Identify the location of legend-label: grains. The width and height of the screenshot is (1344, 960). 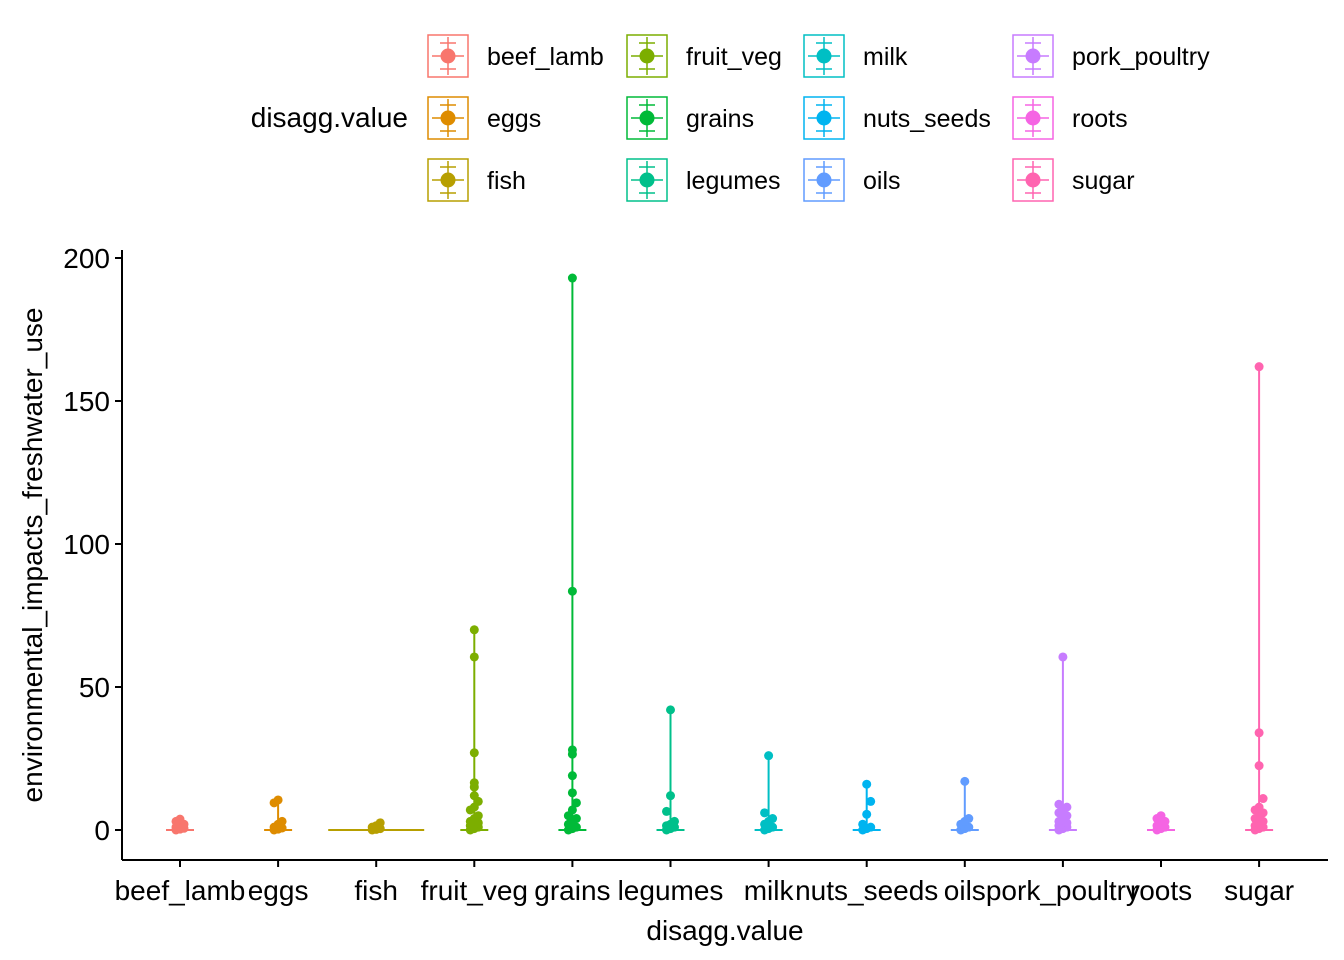
(720, 119).